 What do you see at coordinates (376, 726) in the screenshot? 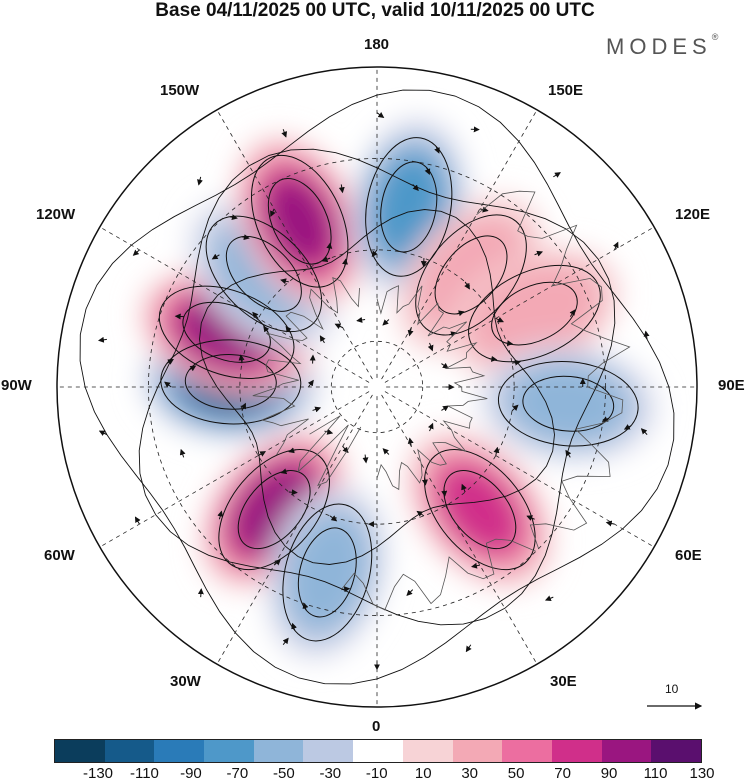
I see `lon-label-0: 0` at bounding box center [376, 726].